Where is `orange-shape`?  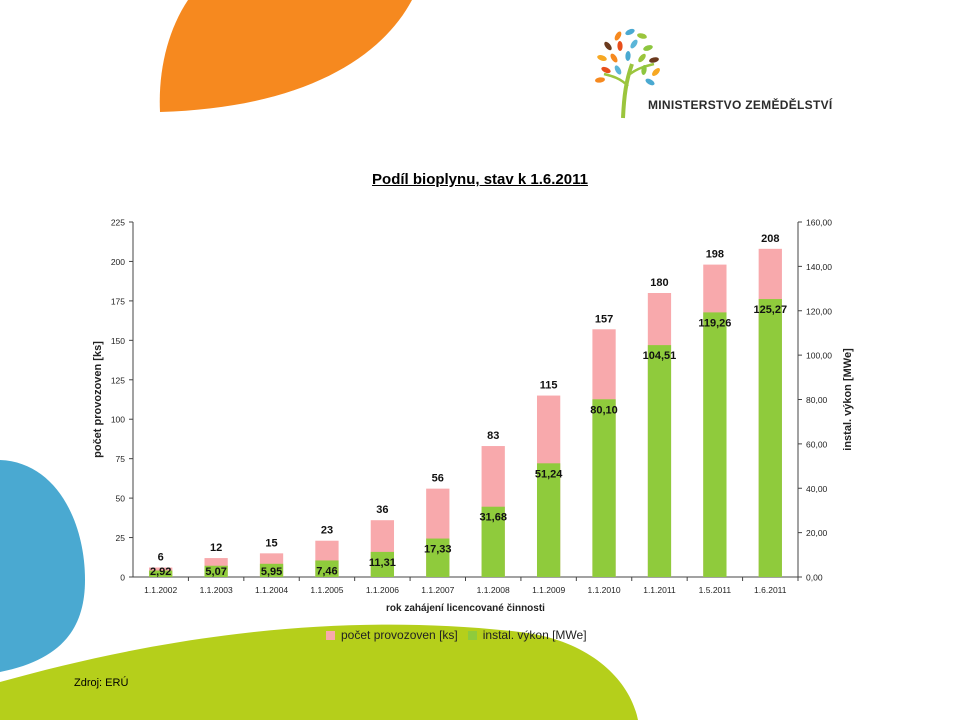 orange-shape is located at coordinates (285, 56).